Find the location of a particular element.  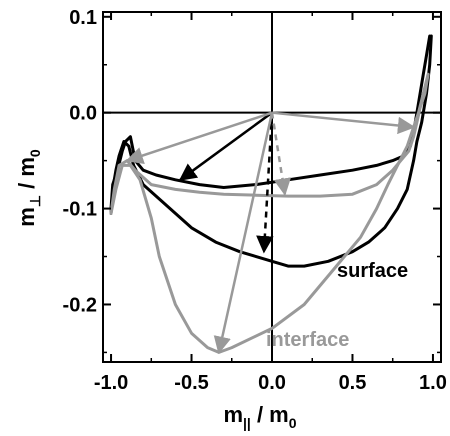

x-tick-label: 0.5 is located at coordinates (353, 383).